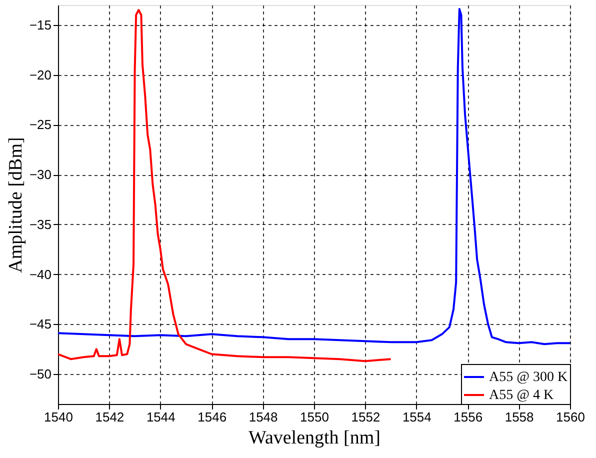 This screenshot has width=596, height=458. Describe the element at coordinates (528, 377) in the screenshot. I see `legend-label: A55 @ 300 K` at that location.